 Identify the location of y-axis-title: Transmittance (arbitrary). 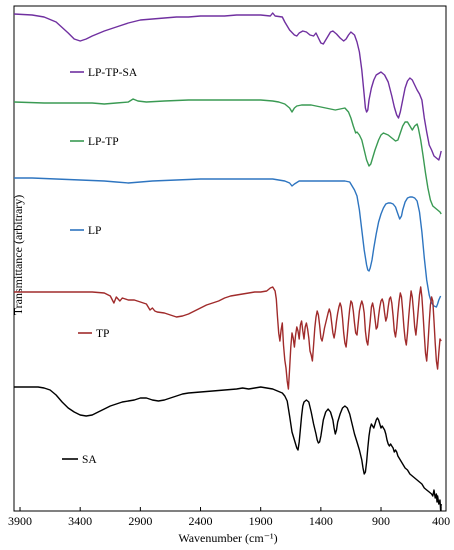
(18, 255).